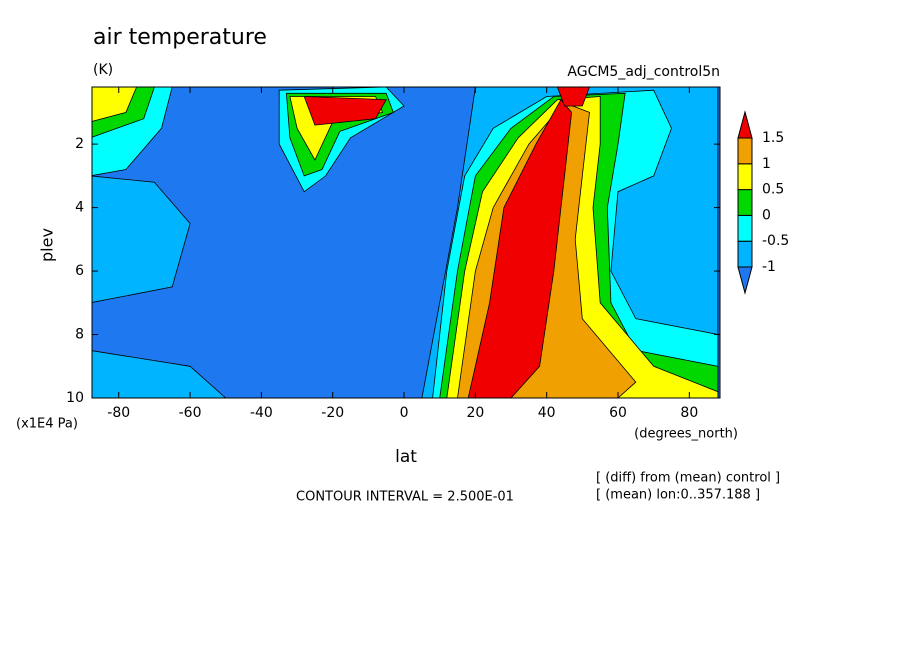 This screenshot has height=654, width=904. I want to click on x-tick-label: -60, so click(190, 413).